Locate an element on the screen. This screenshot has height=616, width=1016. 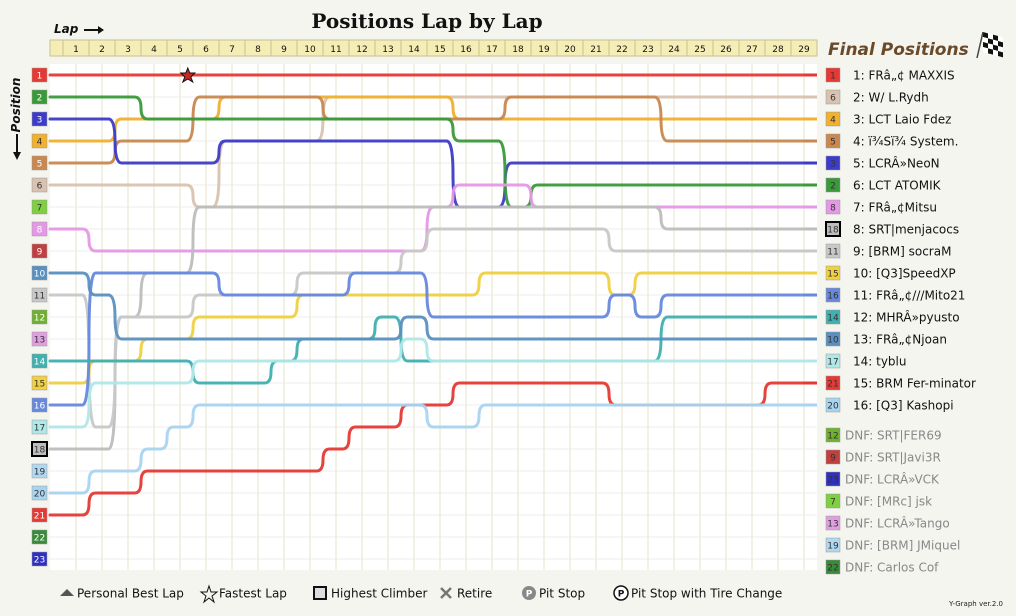
start-position-label: 12 is located at coordinates (39, 319).